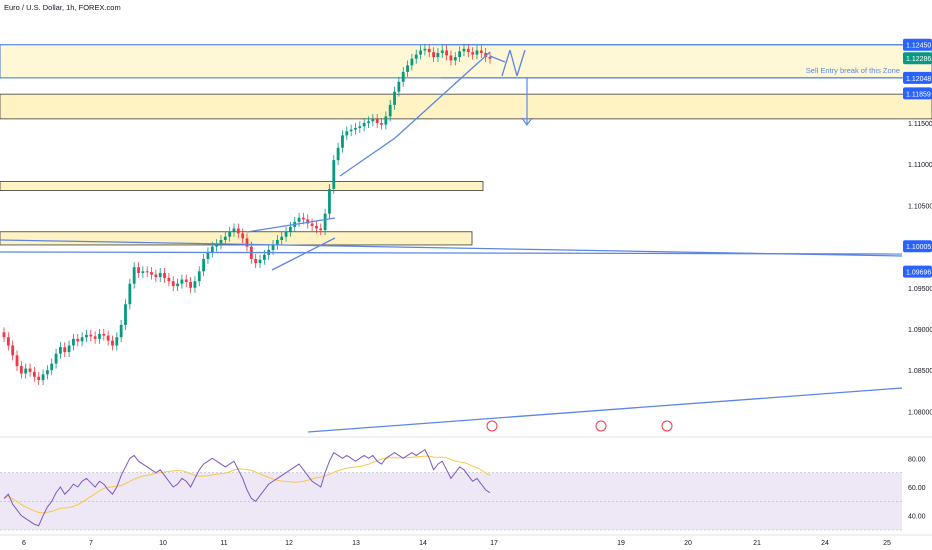 This screenshot has width=932, height=550. Describe the element at coordinates (917, 459) in the screenshot. I see `rsi-tick-label: 80.00` at that location.